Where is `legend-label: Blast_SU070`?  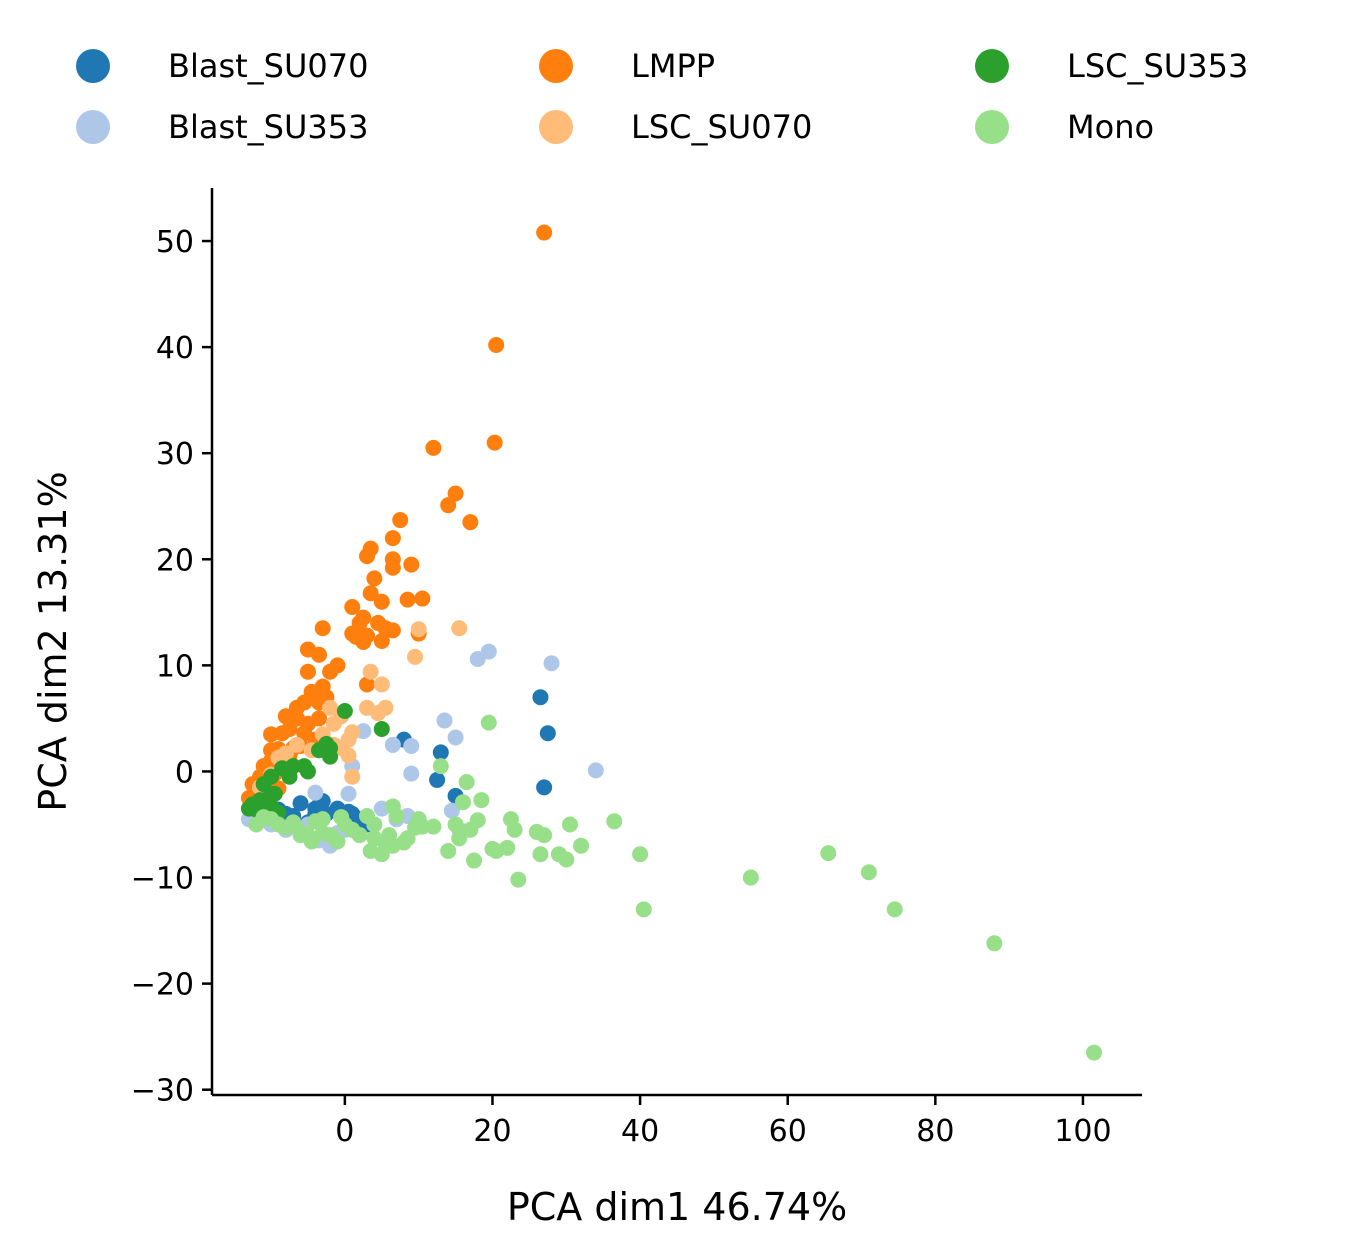 legend-label: Blast_SU070 is located at coordinates (268, 66).